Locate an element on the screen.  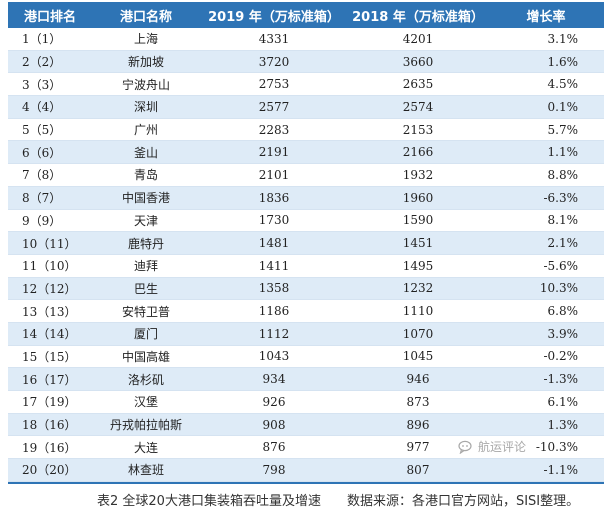
cell-port-name: 安特卫普 is located at coordinates (146, 311).